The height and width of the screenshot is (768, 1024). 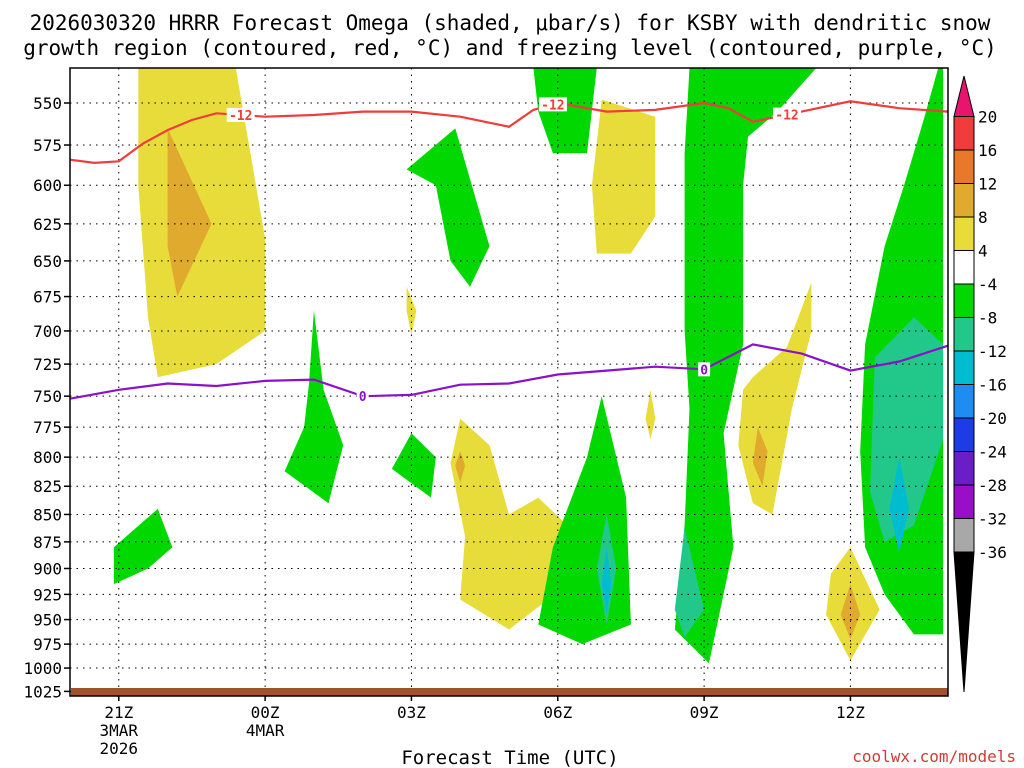 What do you see at coordinates (47, 427) in the screenshot?
I see `ytick-label-775: 775` at bounding box center [47, 427].